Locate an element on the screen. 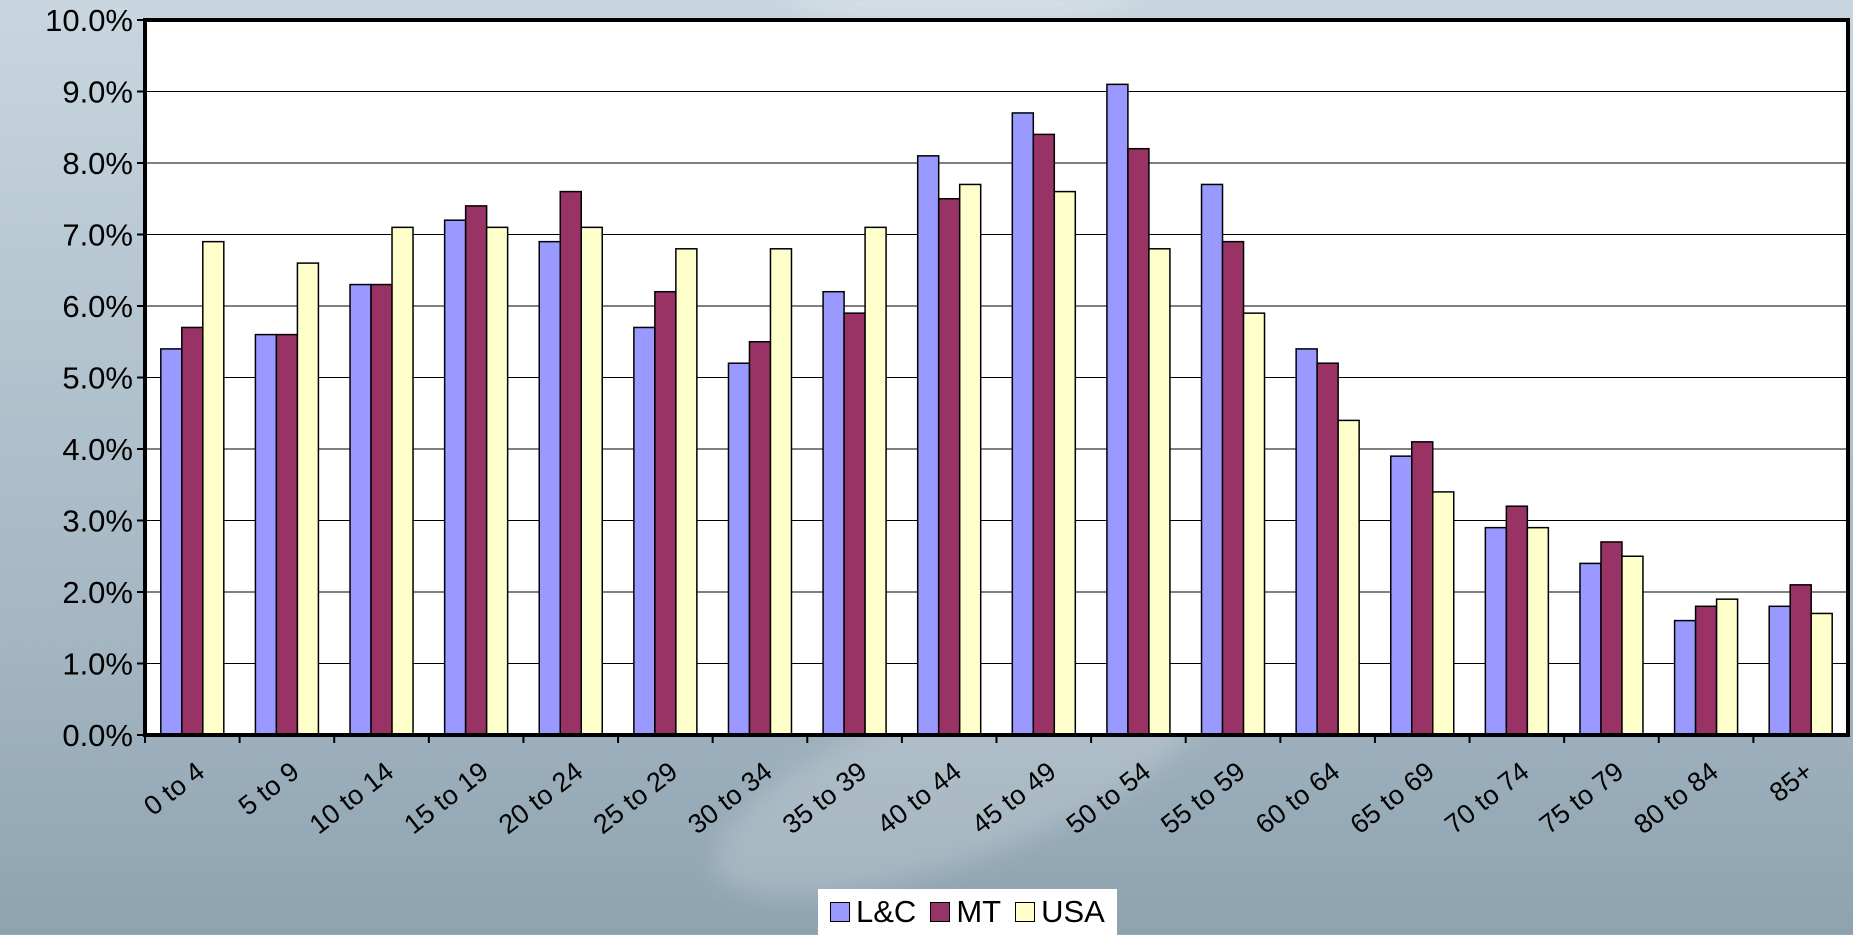 This screenshot has height=935, width=1853. x-tick-label: 85+ is located at coordinates (1791, 782).